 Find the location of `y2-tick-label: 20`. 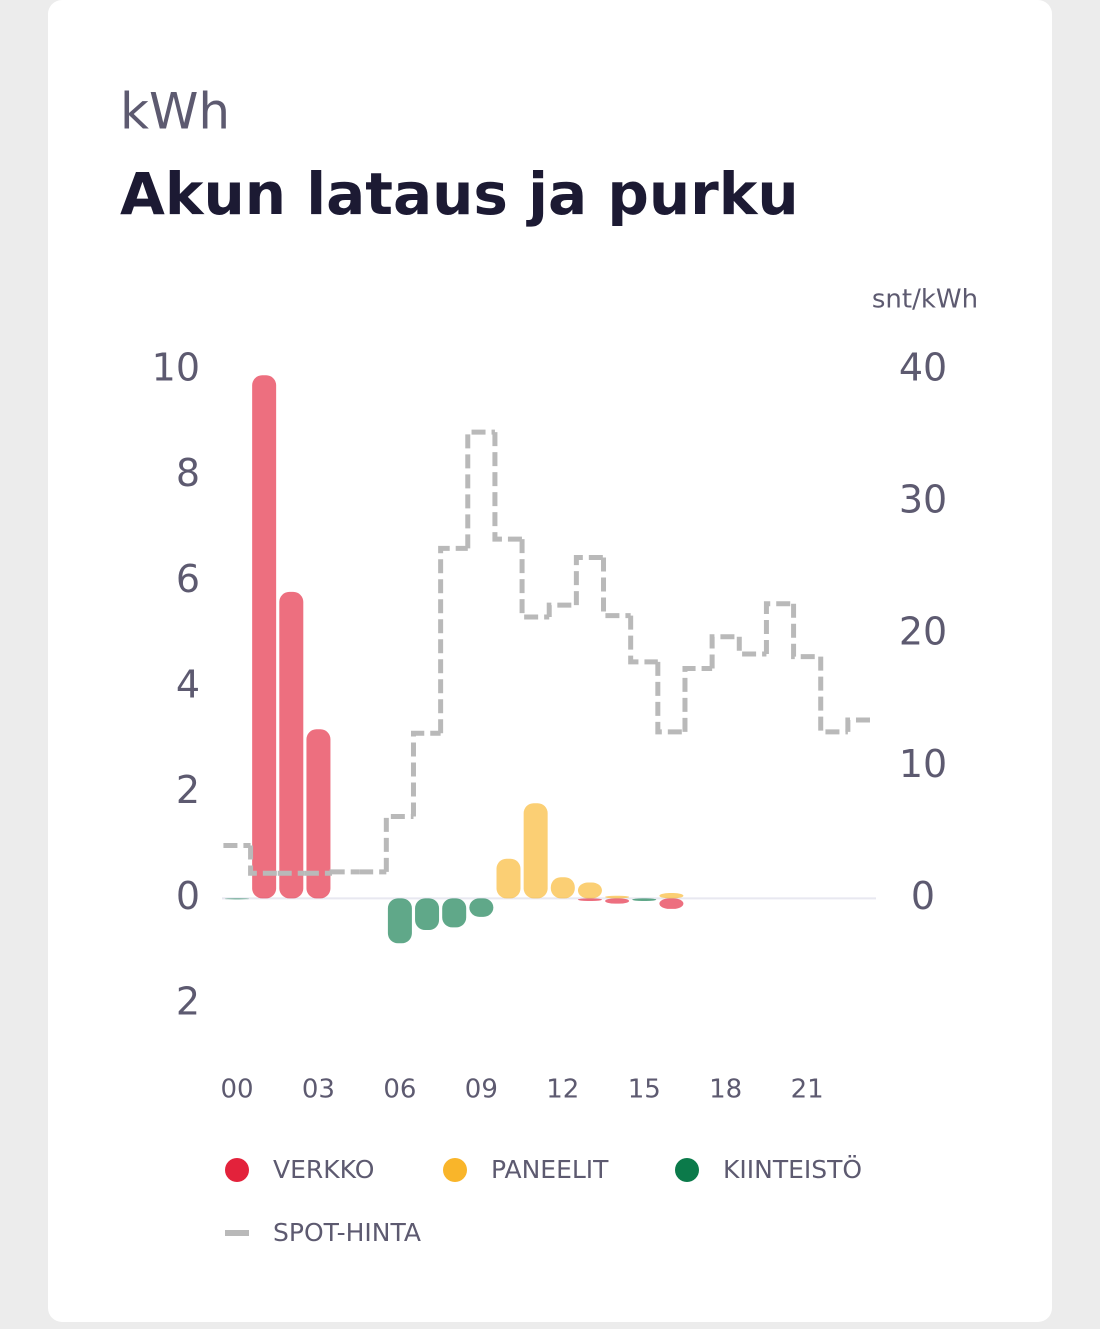

y2-tick-label: 20 is located at coordinates (923, 632).